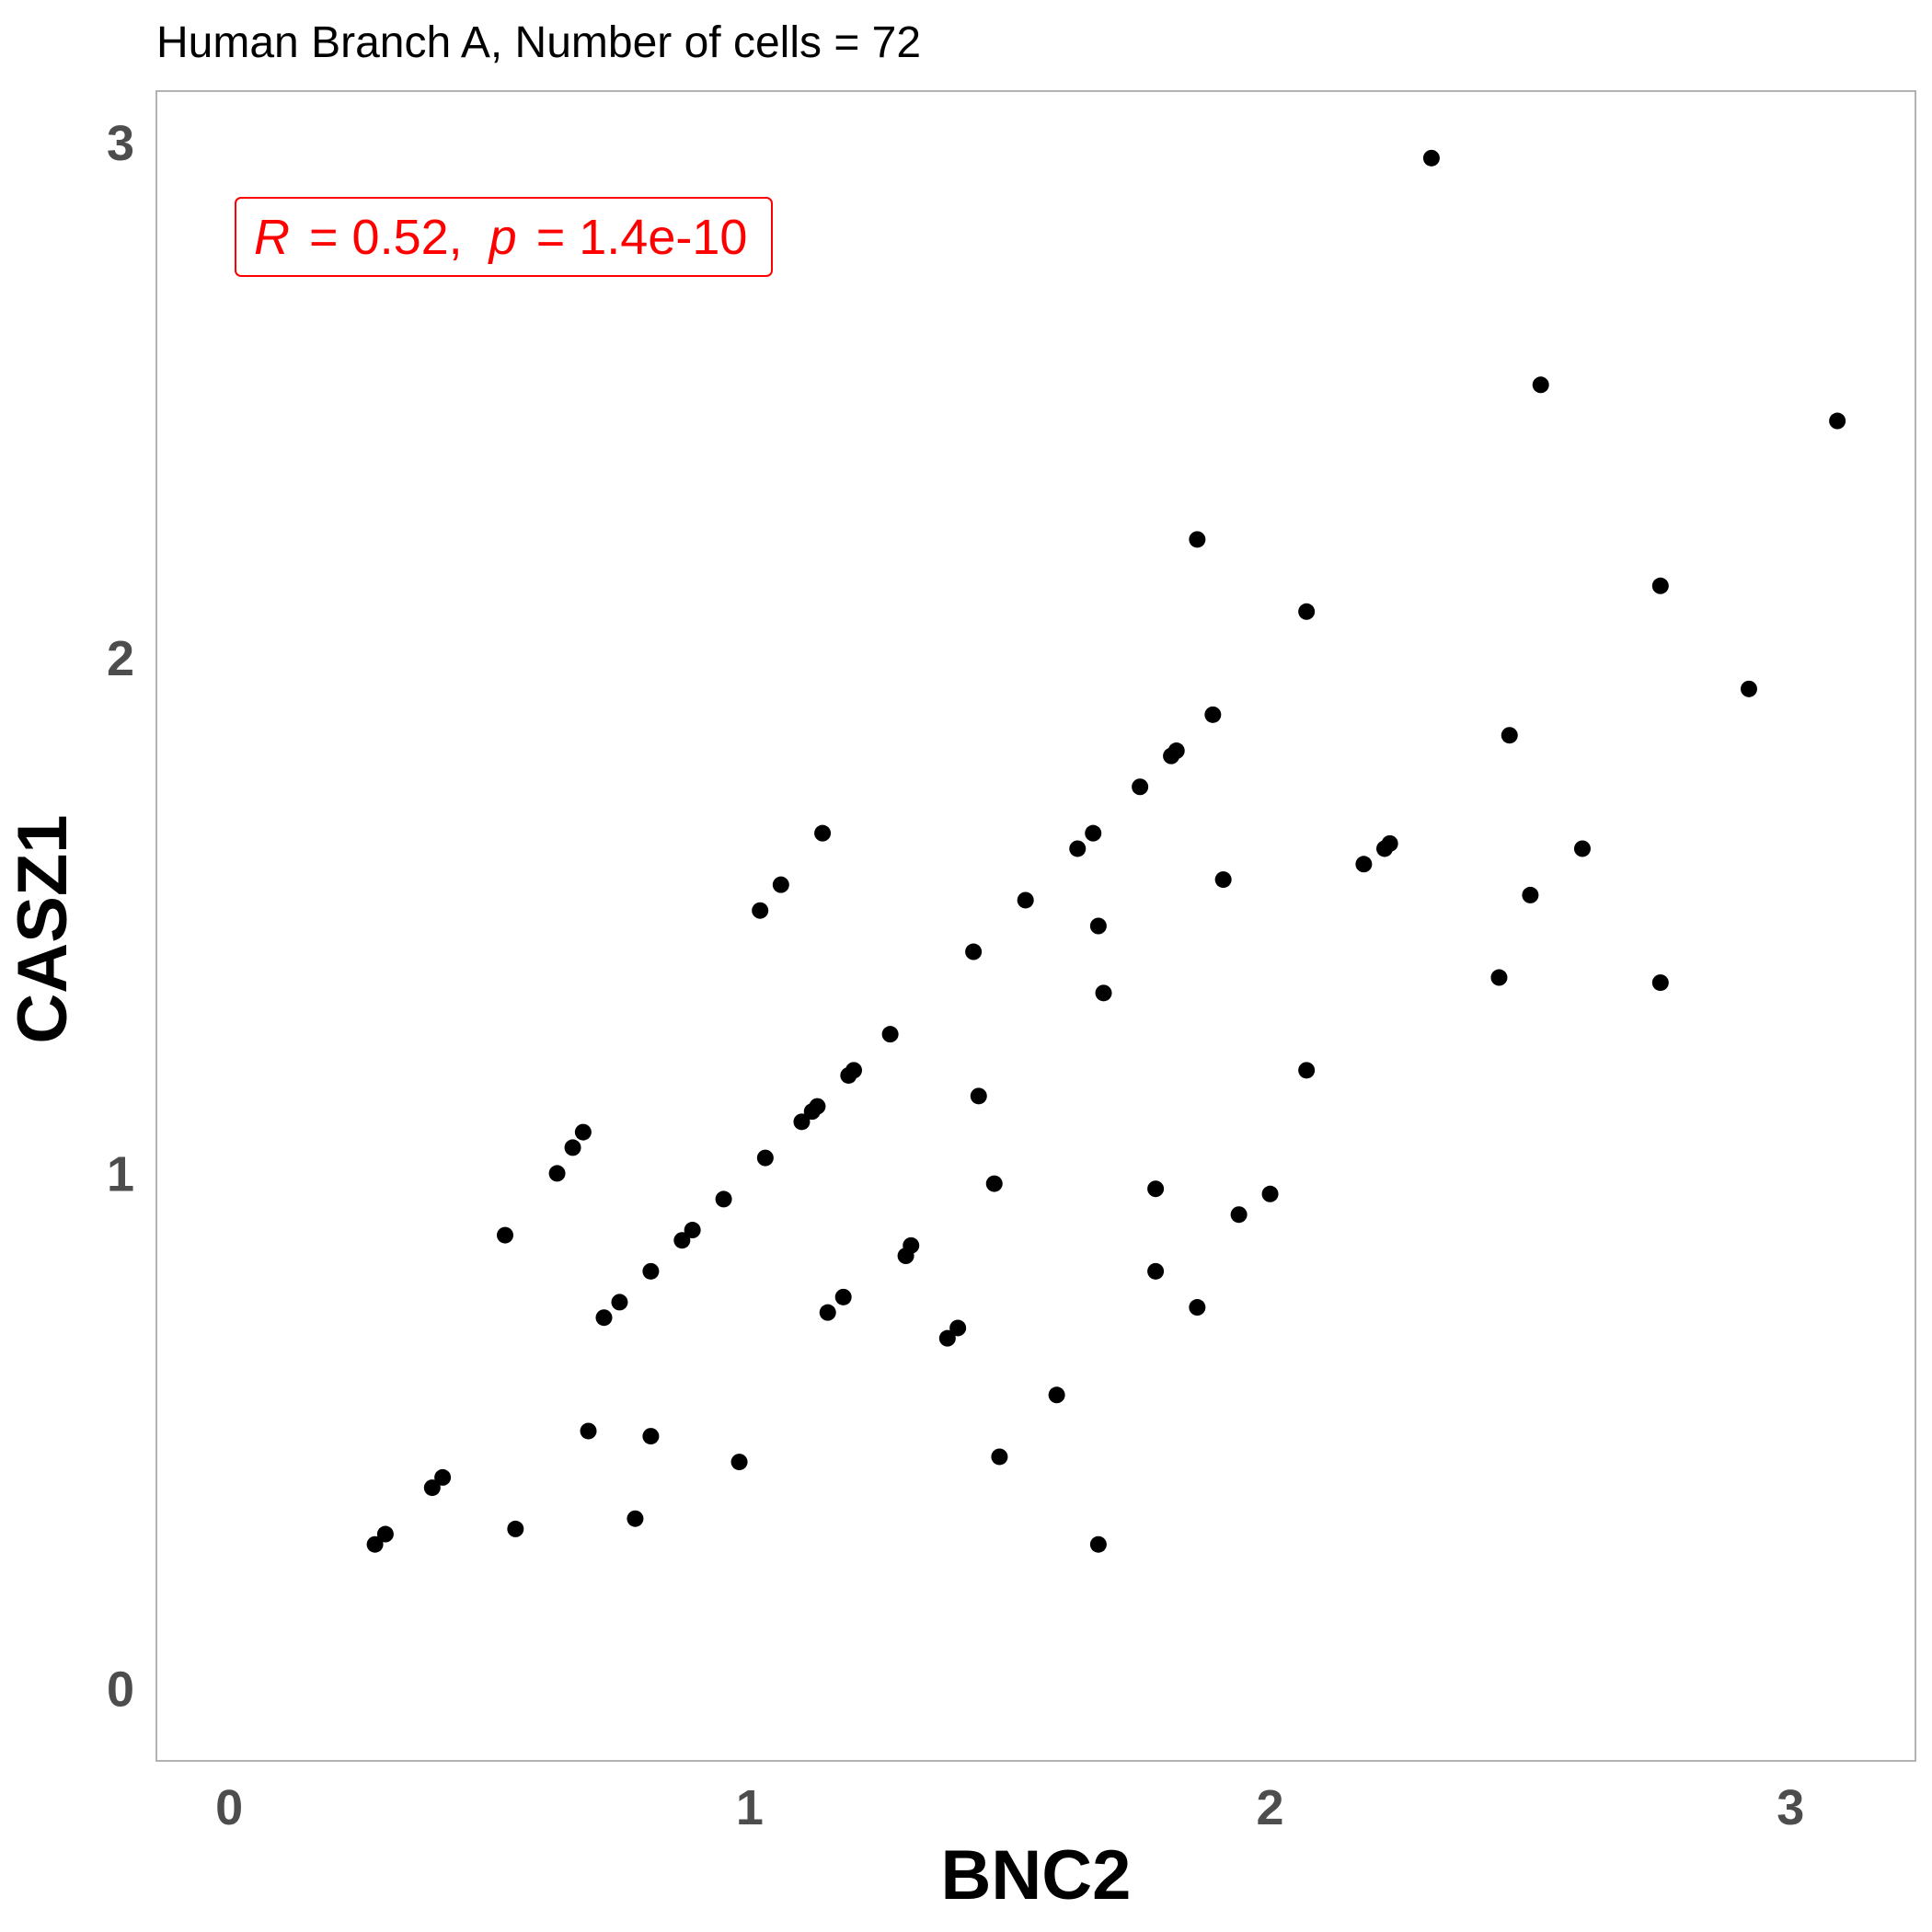 This screenshot has height=1932, width=1932. Describe the element at coordinates (272, 237) in the screenshot. I see `annotation-r-label: R` at that location.